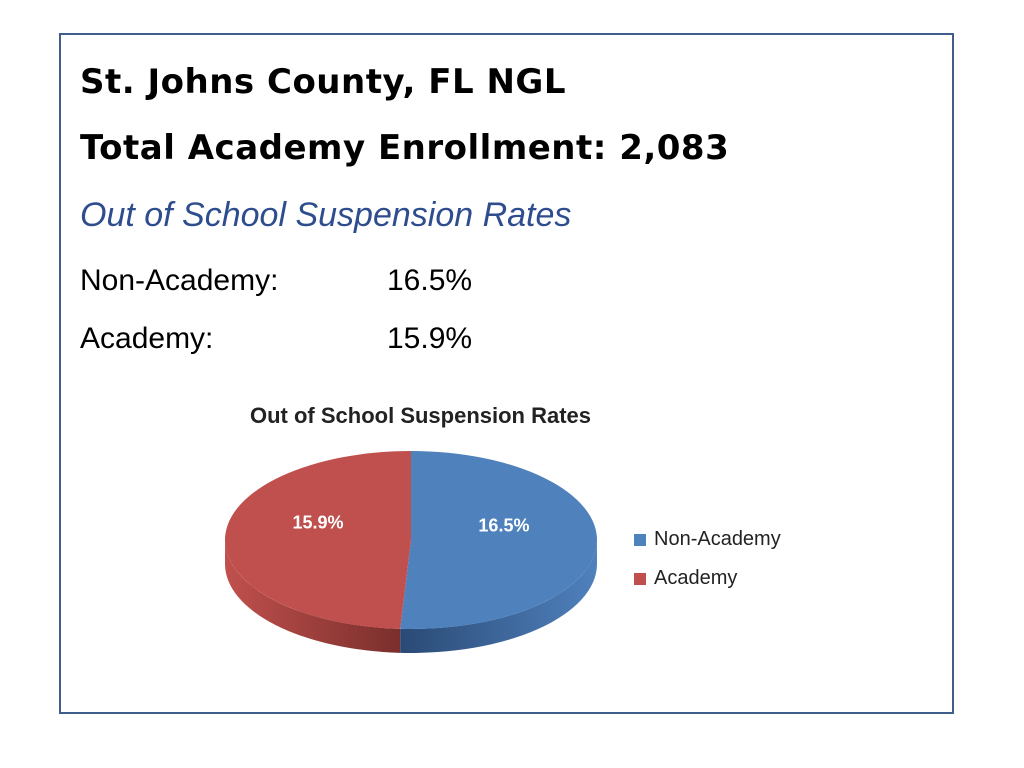  I want to click on rate-label: Academy:, so click(147, 338).